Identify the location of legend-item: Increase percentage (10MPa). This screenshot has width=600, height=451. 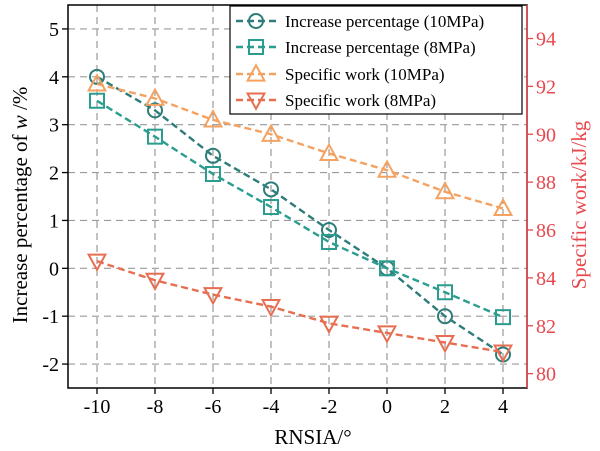
(360, 21).